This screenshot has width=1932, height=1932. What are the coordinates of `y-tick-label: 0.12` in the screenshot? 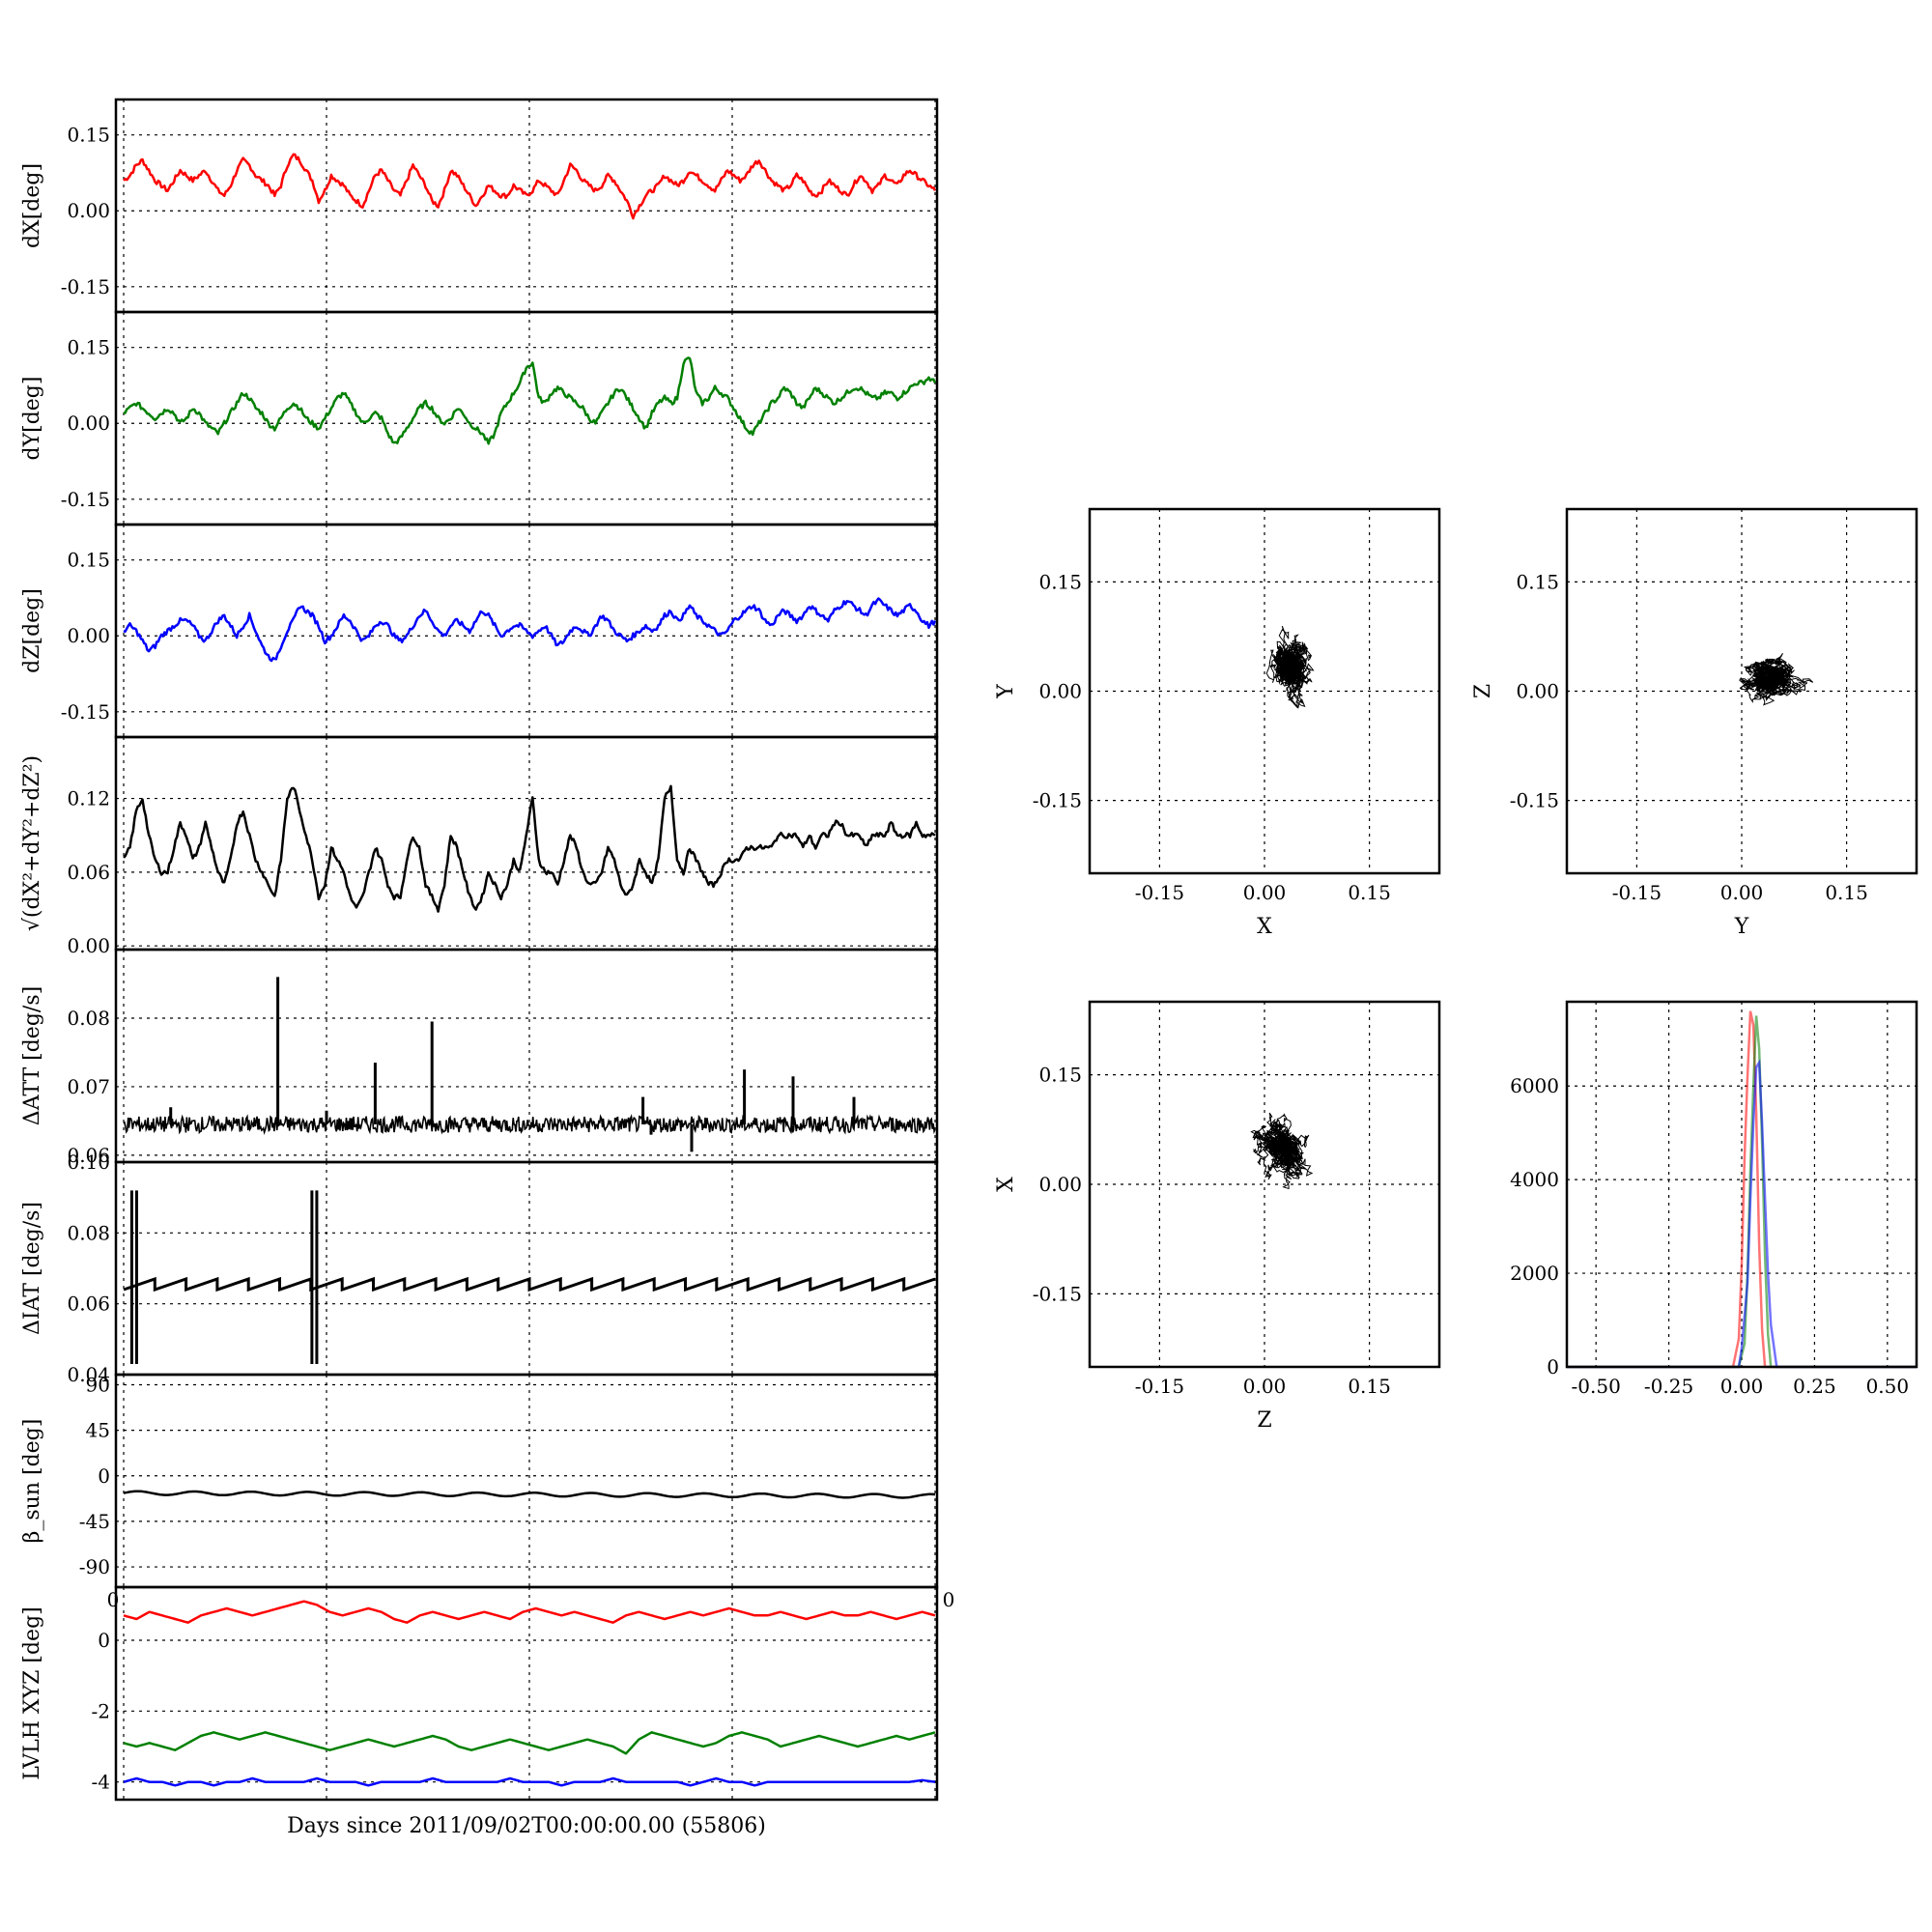 It's located at (88, 798).